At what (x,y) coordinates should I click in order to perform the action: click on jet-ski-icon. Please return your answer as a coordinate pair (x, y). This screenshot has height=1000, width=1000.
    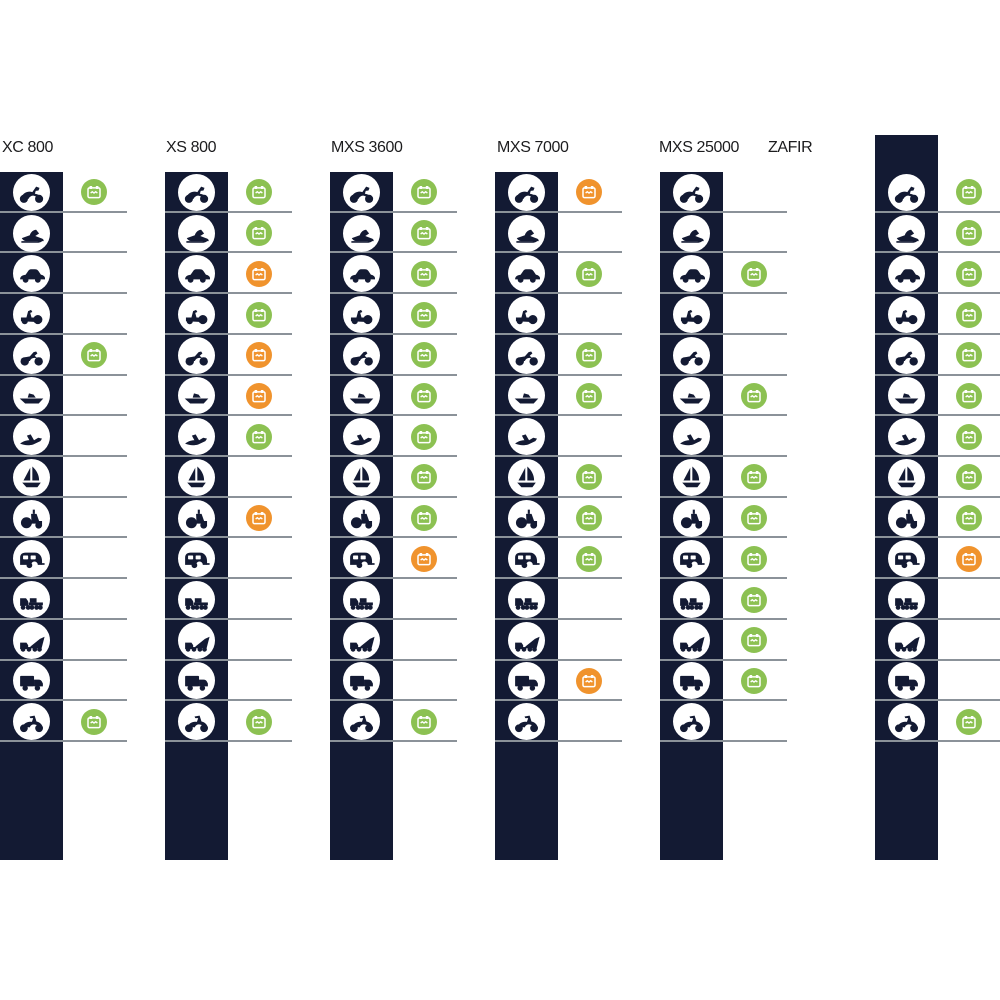
    Looking at the image, I should click on (31, 436).